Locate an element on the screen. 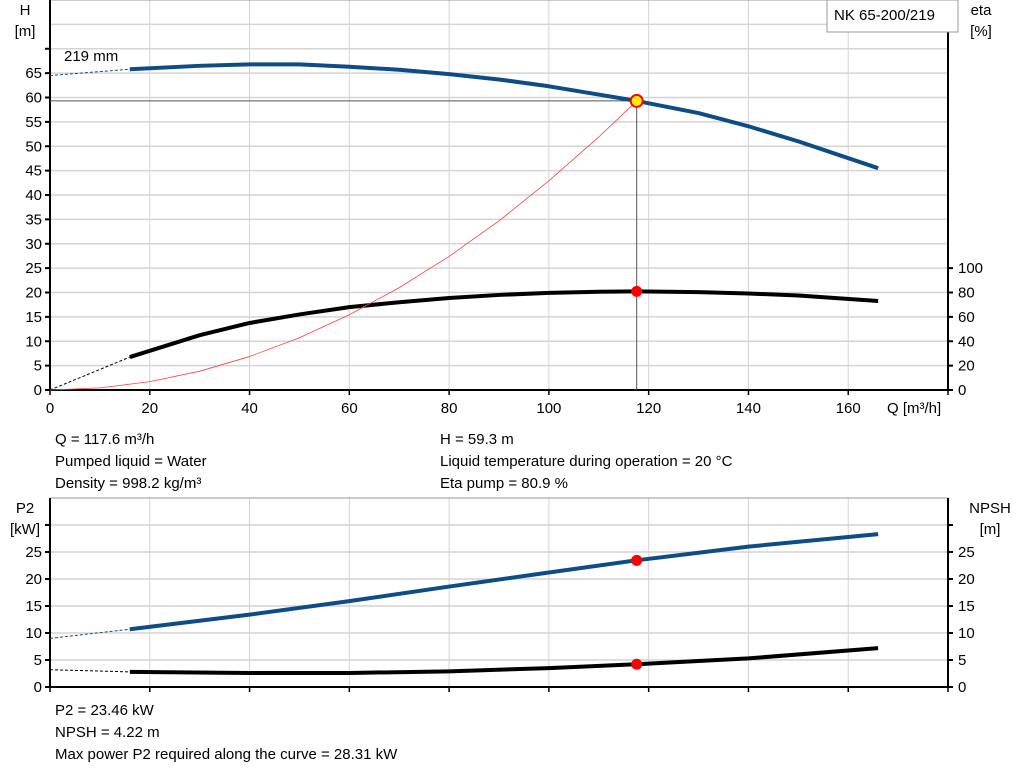  p0-x-tick-label: 120 is located at coordinates (648, 408).